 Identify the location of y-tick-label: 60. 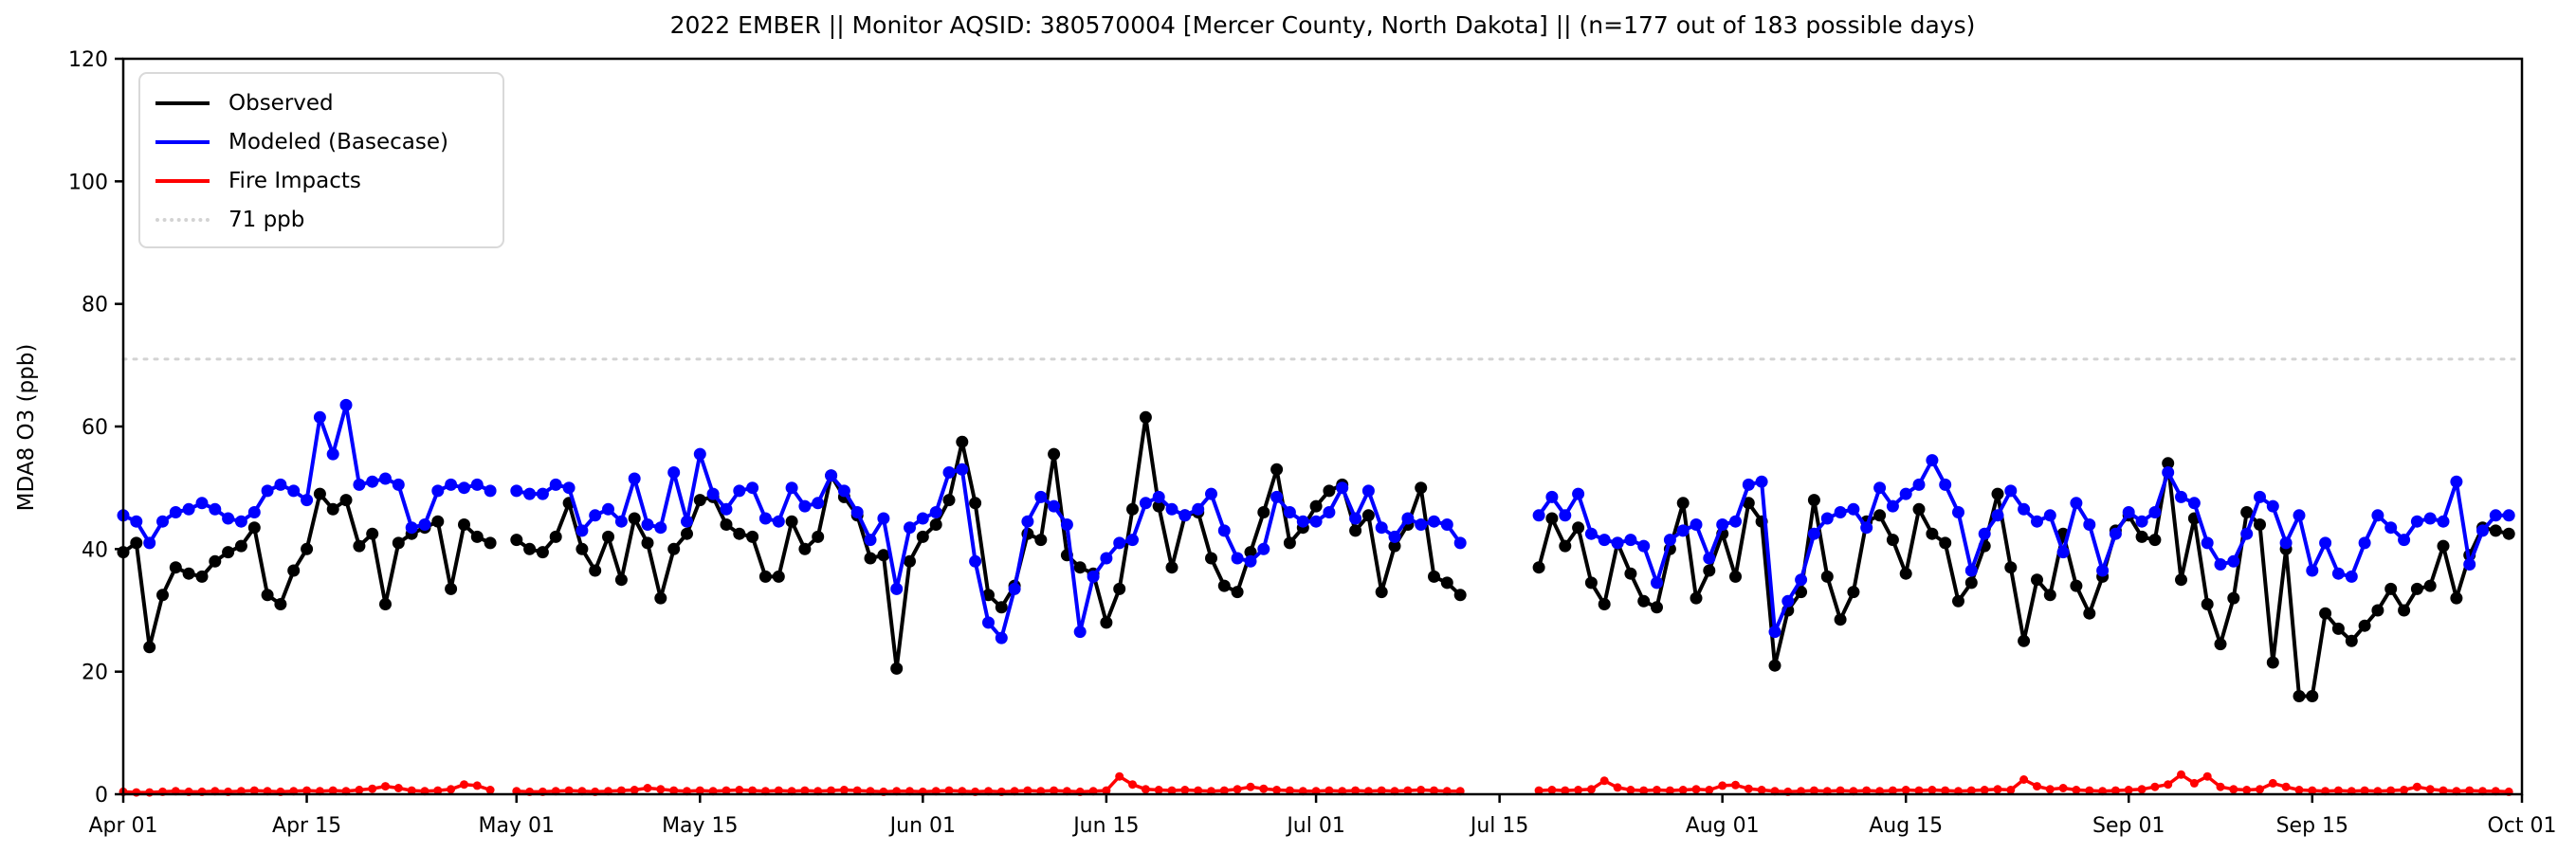
(95, 428).